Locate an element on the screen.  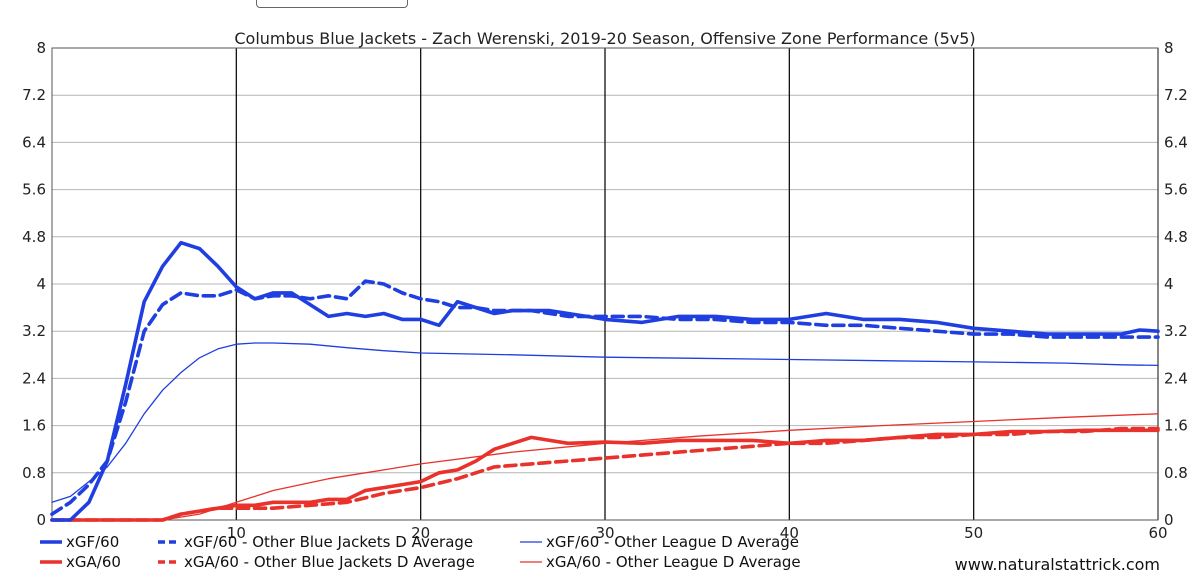
x-tick-label: 50 is located at coordinates (973, 533).